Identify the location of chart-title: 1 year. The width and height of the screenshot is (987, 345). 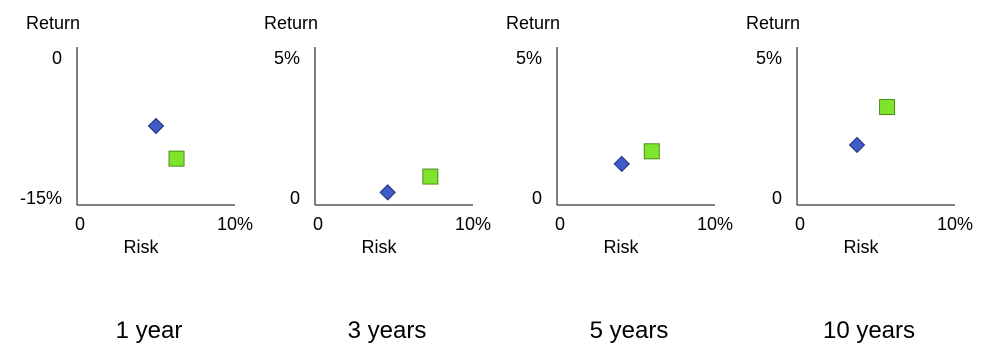
(149, 330).